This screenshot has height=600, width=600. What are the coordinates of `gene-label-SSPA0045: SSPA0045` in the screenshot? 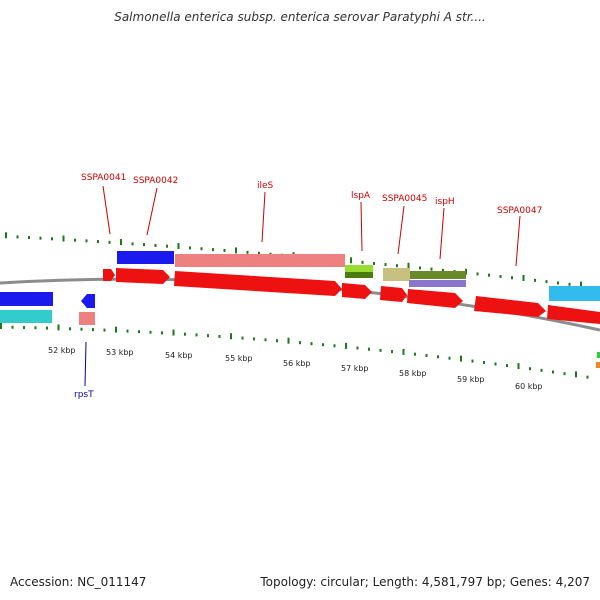 It's located at (404, 199).